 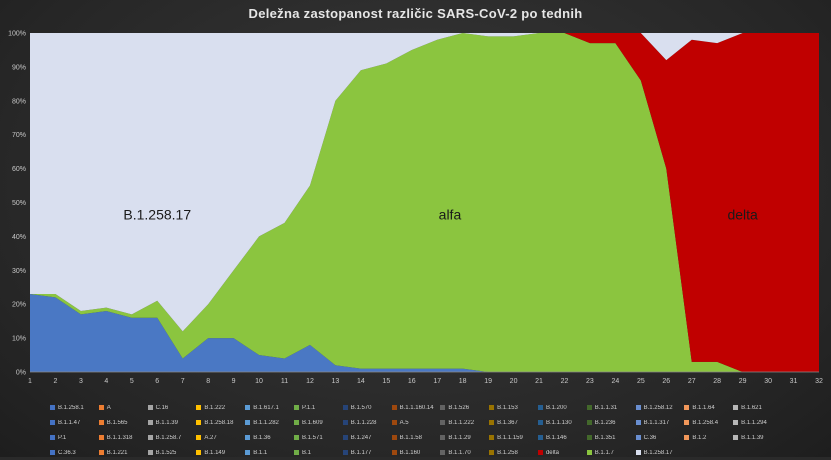 What do you see at coordinates (692, 381) in the screenshot?
I see `x-tick-label: 27` at bounding box center [692, 381].